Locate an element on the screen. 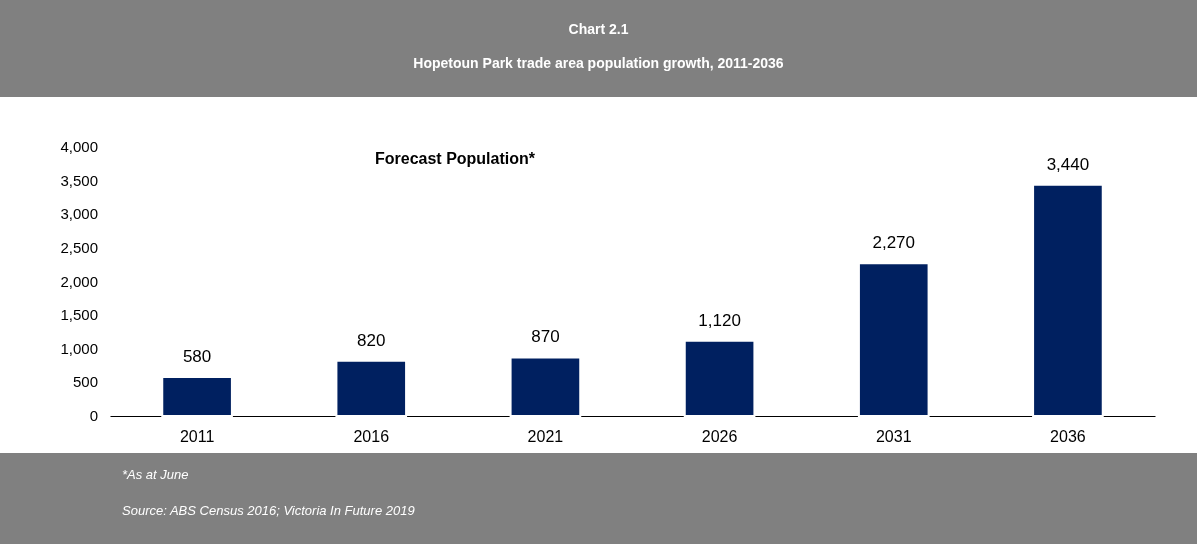 The width and height of the screenshot is (1197, 544). y-tick-label: 4,000 is located at coordinates (79, 146).